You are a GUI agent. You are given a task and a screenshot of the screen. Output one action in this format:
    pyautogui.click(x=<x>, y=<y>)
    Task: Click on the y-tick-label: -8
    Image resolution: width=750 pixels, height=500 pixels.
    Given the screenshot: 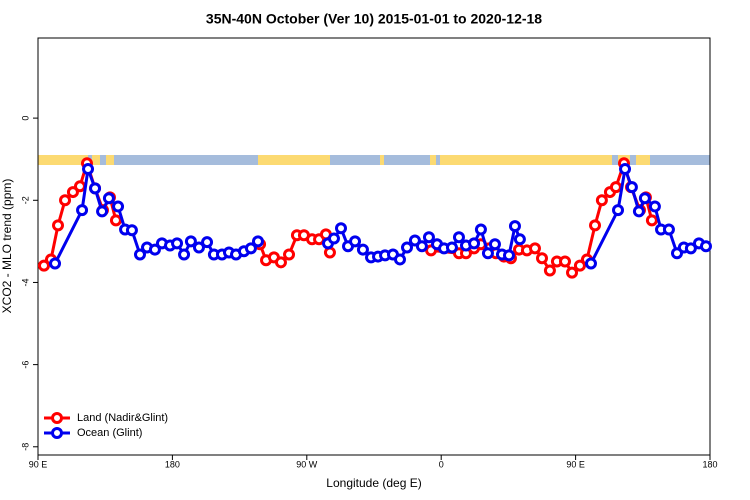 What is the action you would take?
    pyautogui.click(x=25, y=447)
    